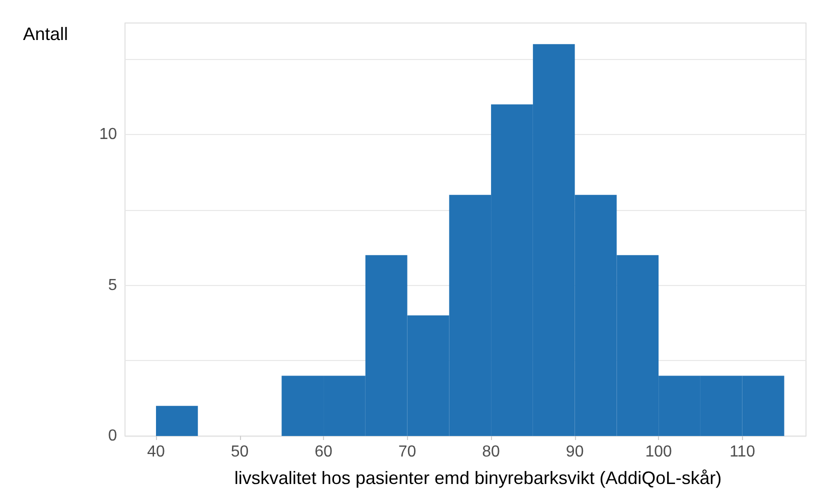  I want to click on x-tick-label: 70, so click(407, 452).